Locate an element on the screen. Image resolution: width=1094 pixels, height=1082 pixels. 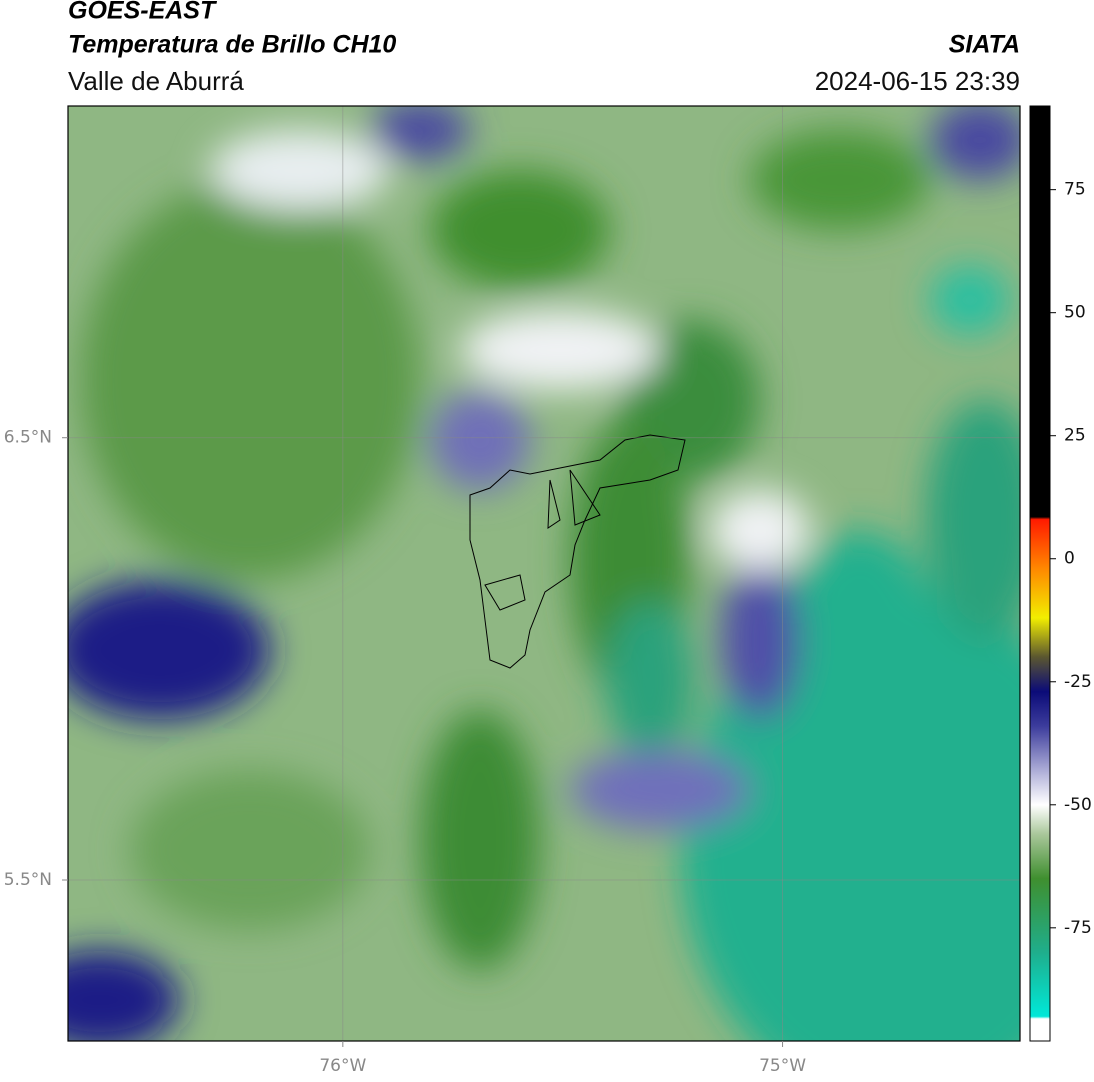
x-tick-label: 76°W is located at coordinates (342, 1066).